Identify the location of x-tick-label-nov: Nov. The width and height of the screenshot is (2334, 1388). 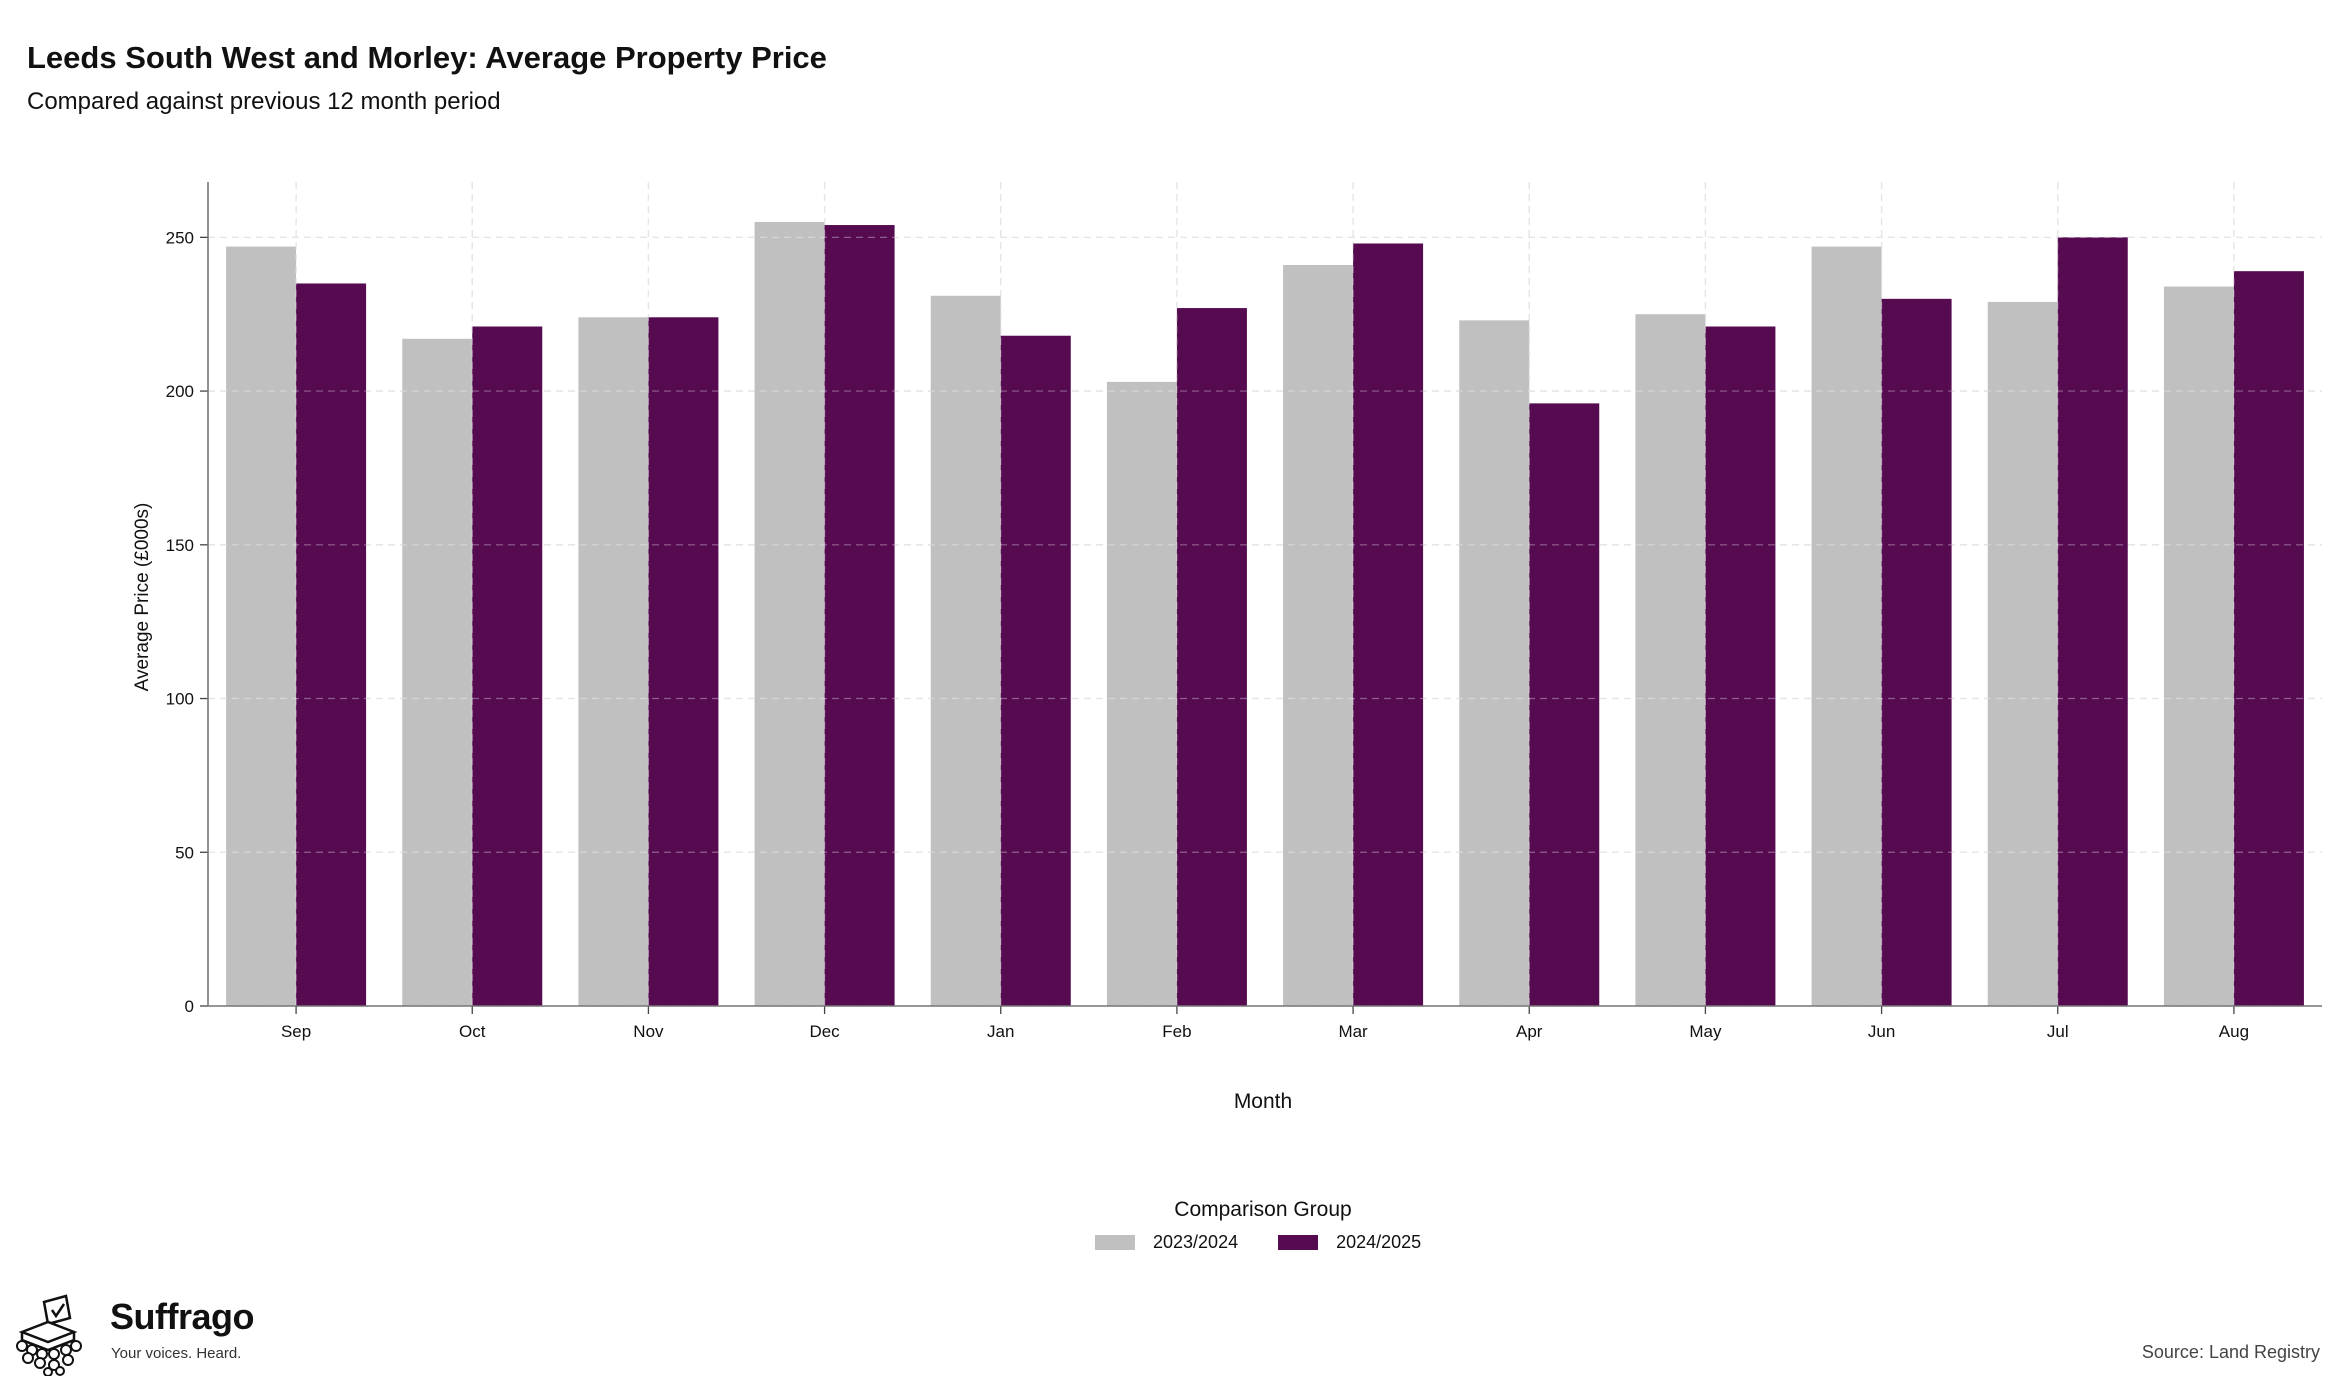
(648, 1031).